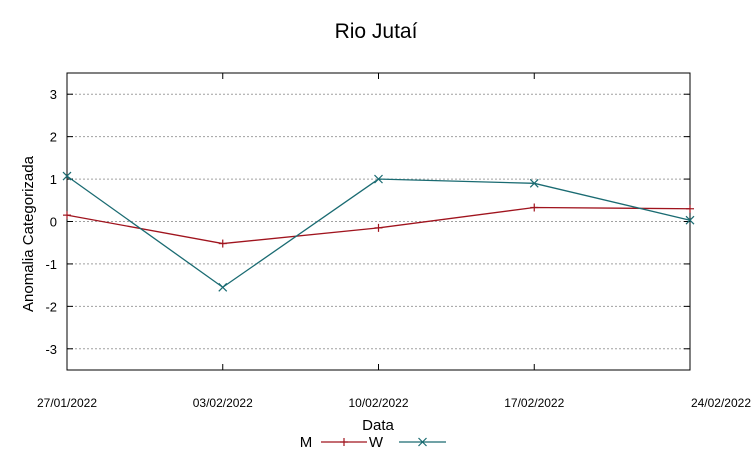 The height and width of the screenshot is (459, 753). I want to click on y-tick-label-0: -3, so click(51, 349).